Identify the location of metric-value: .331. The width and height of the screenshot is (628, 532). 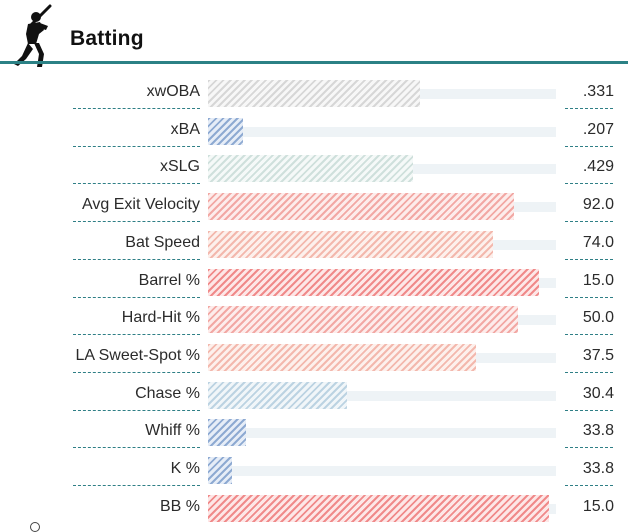
(598, 91).